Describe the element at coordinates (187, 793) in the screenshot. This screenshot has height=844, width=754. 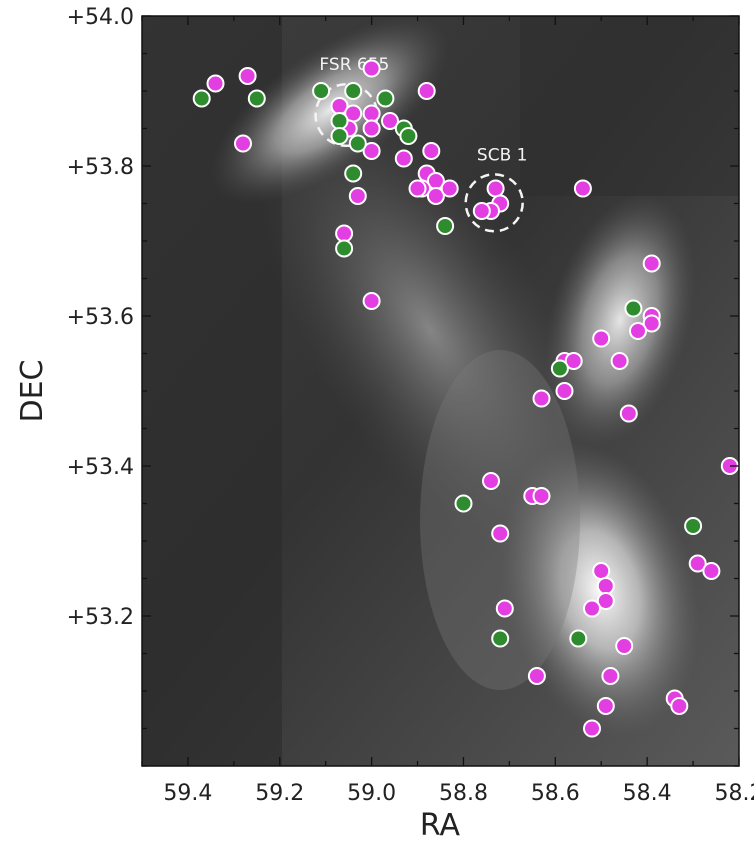
I see `x-tick-label: 59.4` at that location.